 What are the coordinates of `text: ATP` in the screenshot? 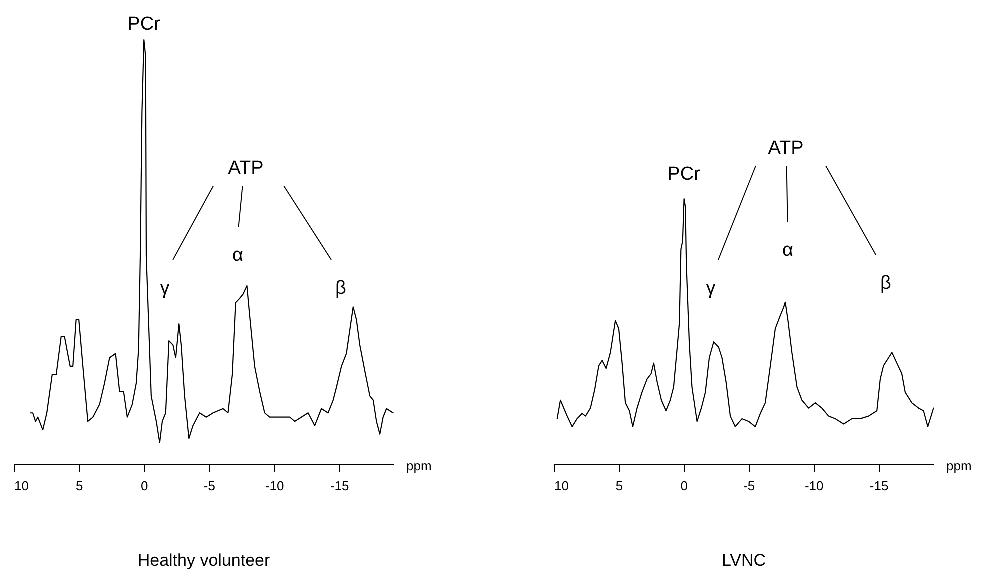 It's located at (786, 148).